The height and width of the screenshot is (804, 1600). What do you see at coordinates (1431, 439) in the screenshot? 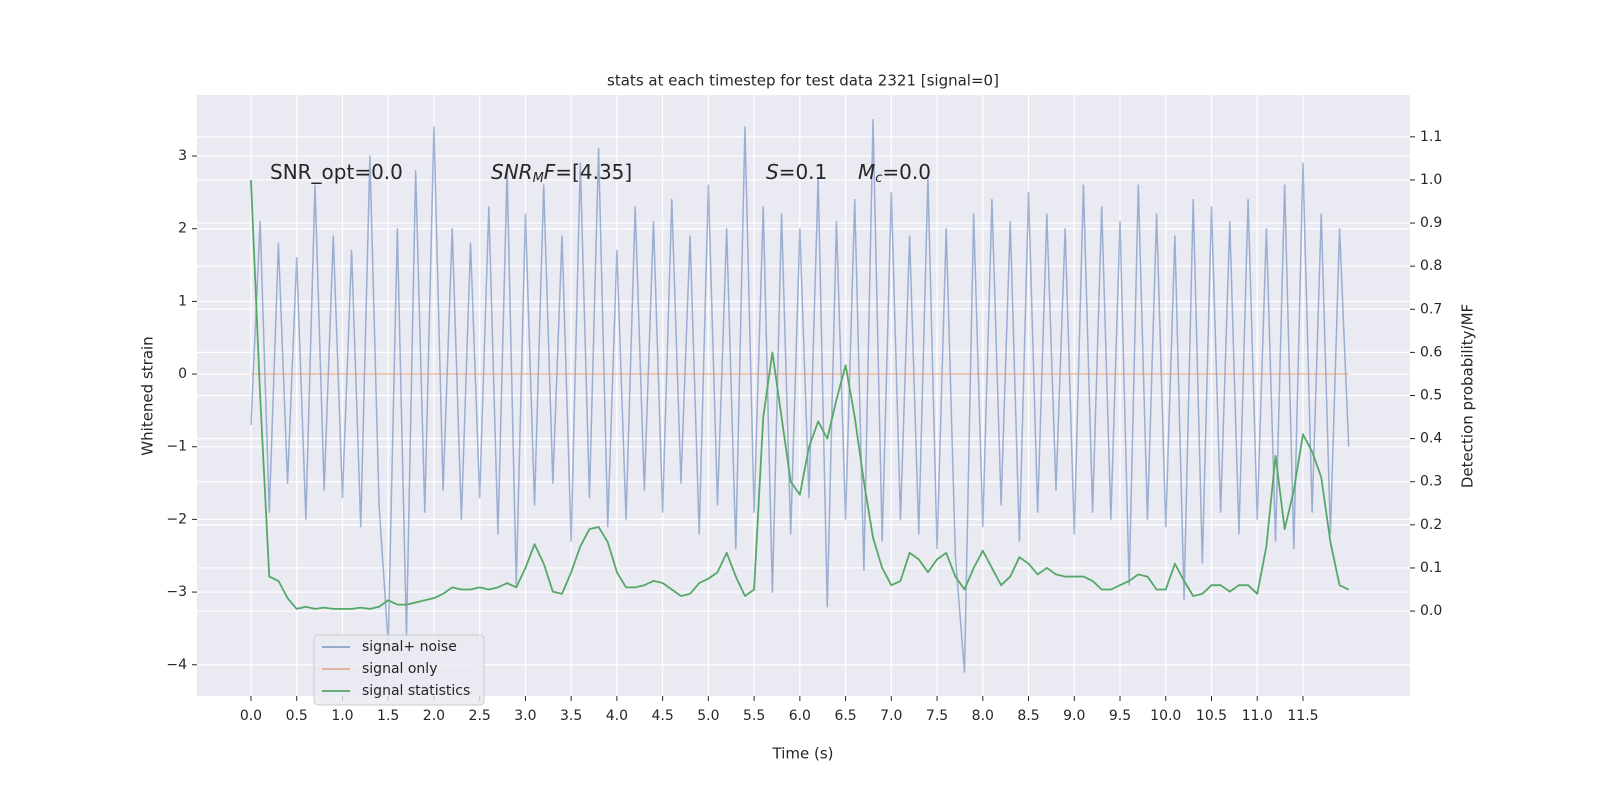
I see `y2-tick-label: 0.4` at bounding box center [1431, 439].